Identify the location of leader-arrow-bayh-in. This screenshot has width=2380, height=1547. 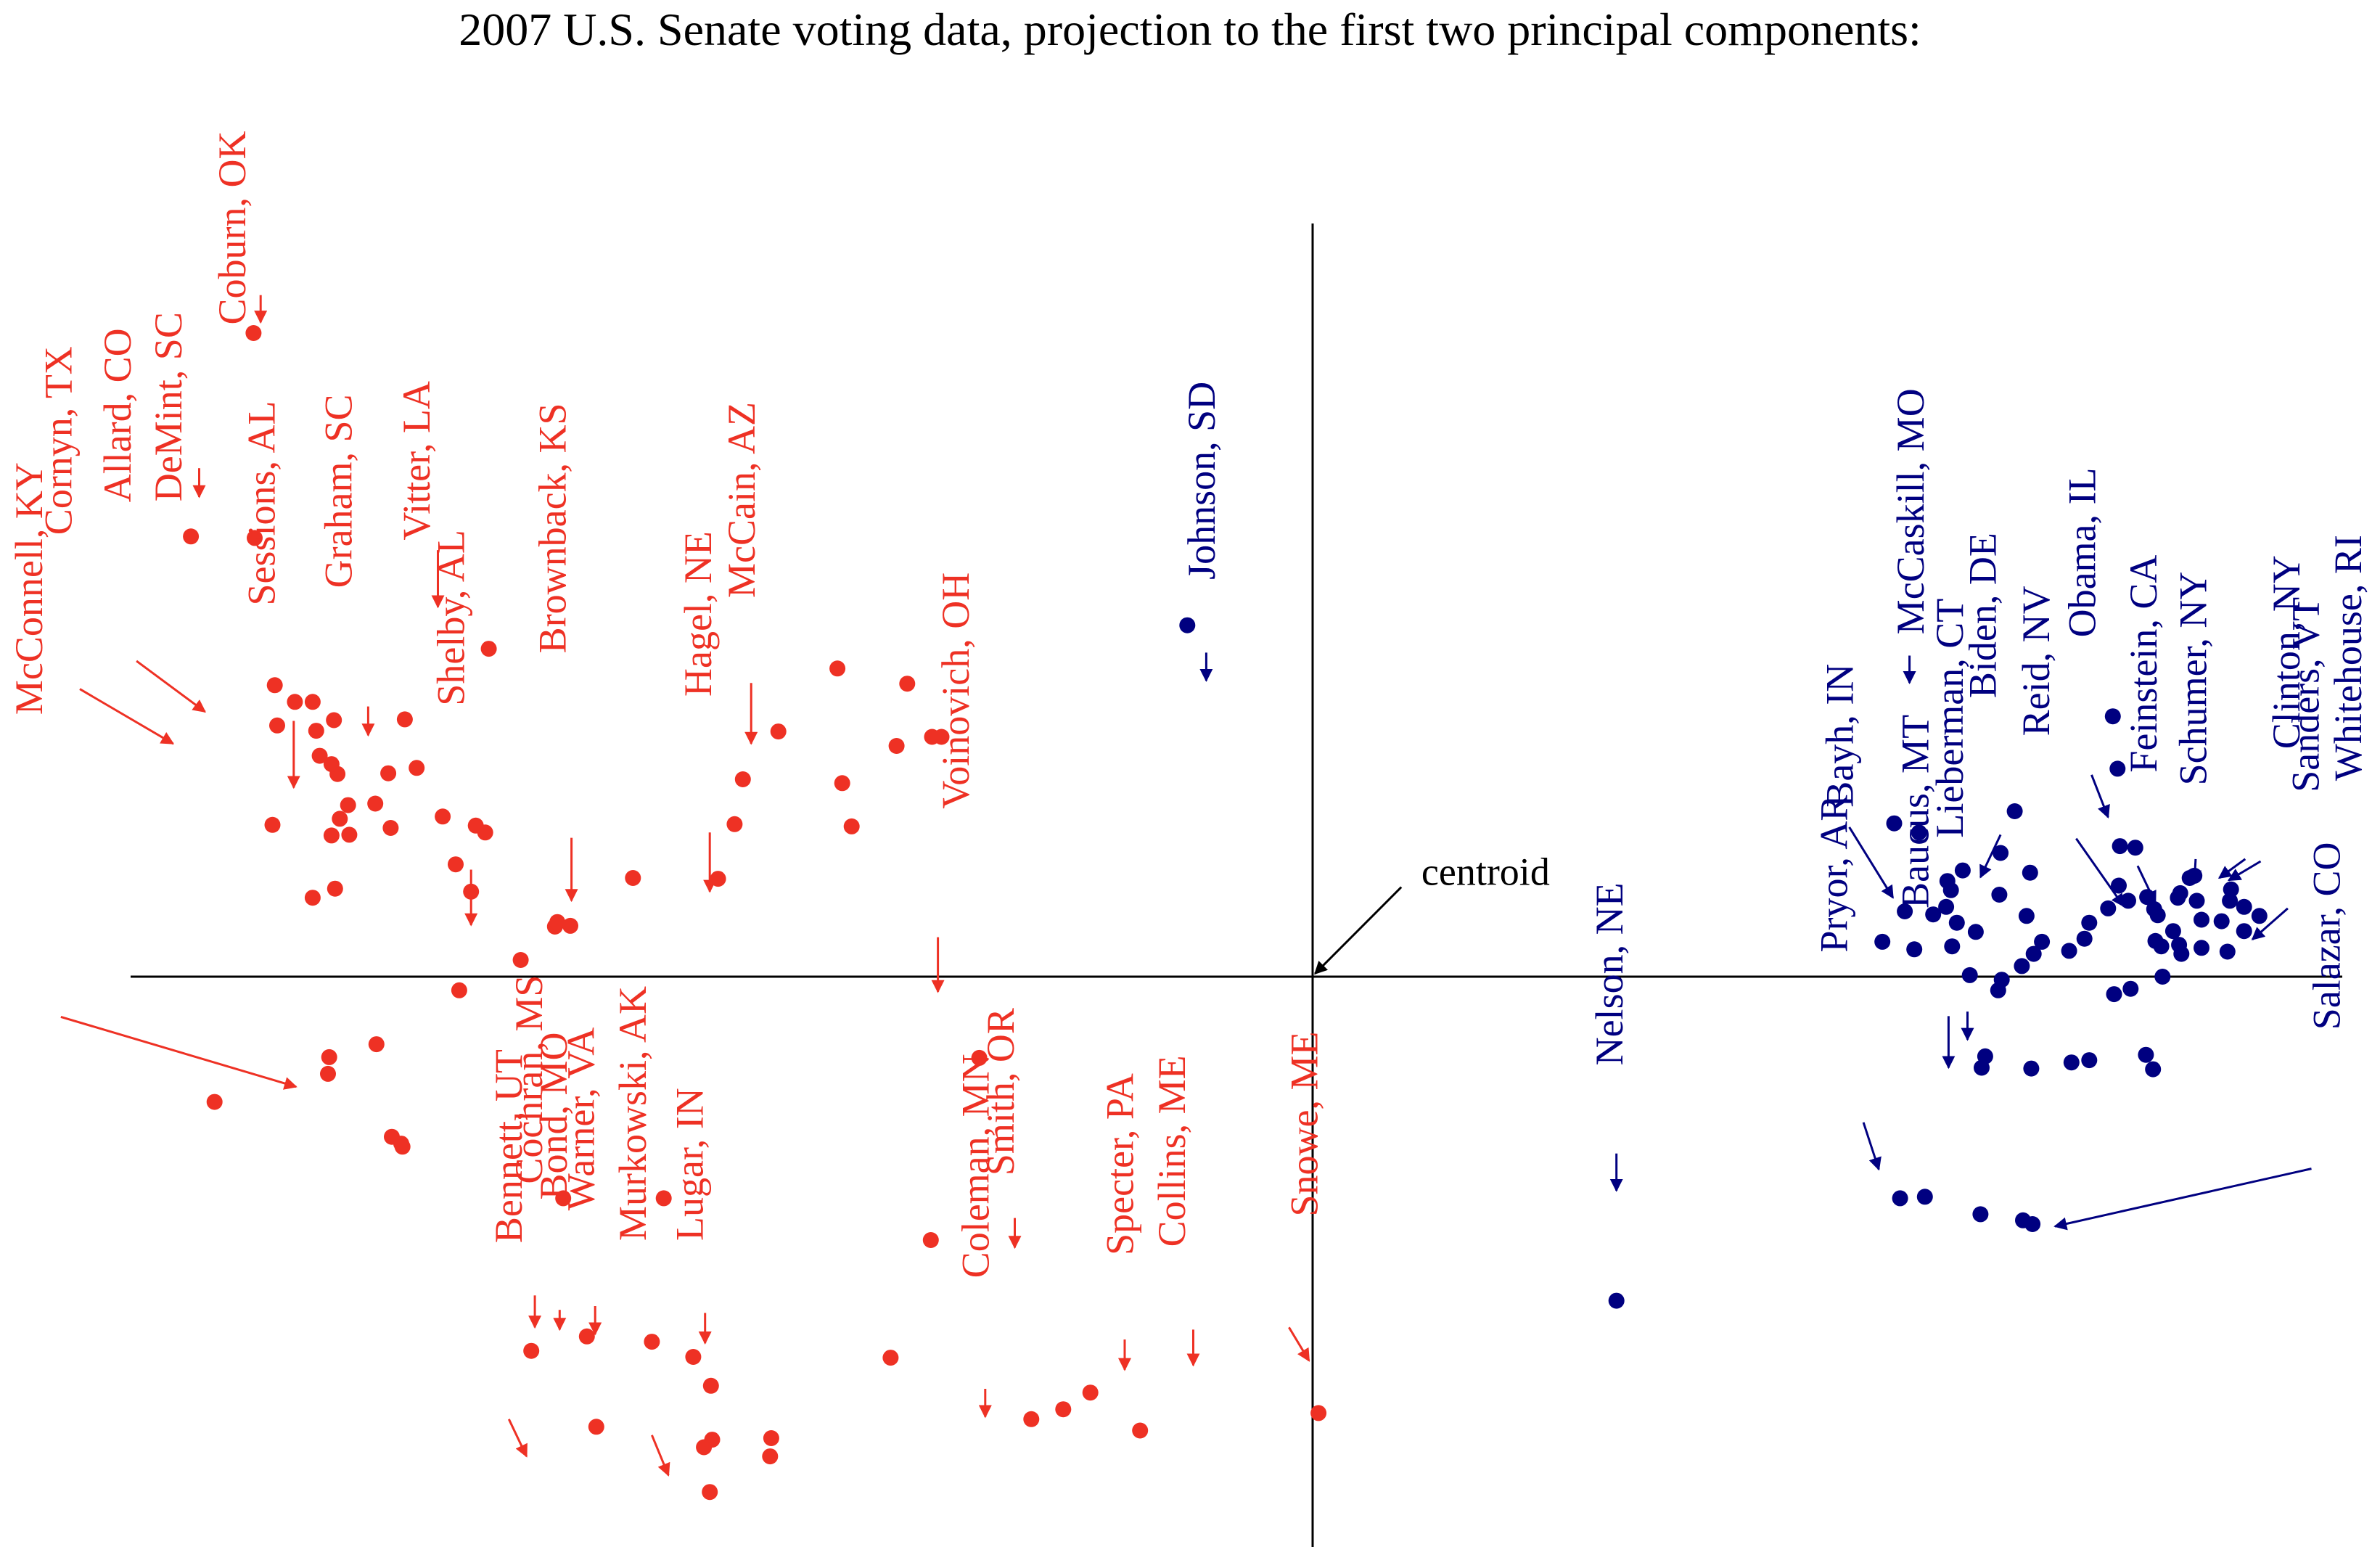
(1871, 862).